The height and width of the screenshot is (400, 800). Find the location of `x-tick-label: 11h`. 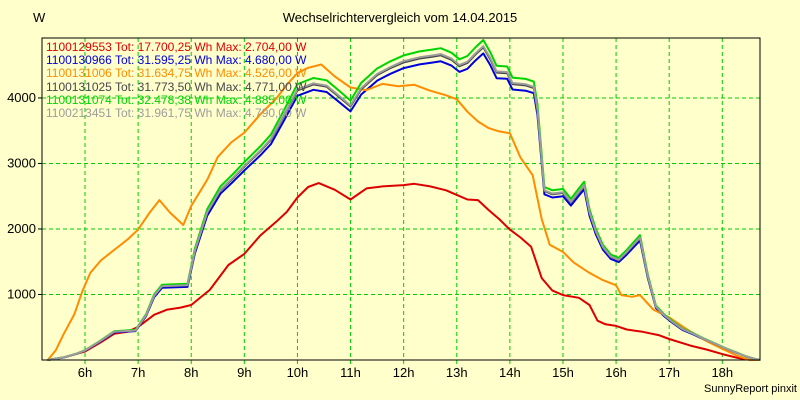

x-tick-label: 11h is located at coordinates (350, 372).